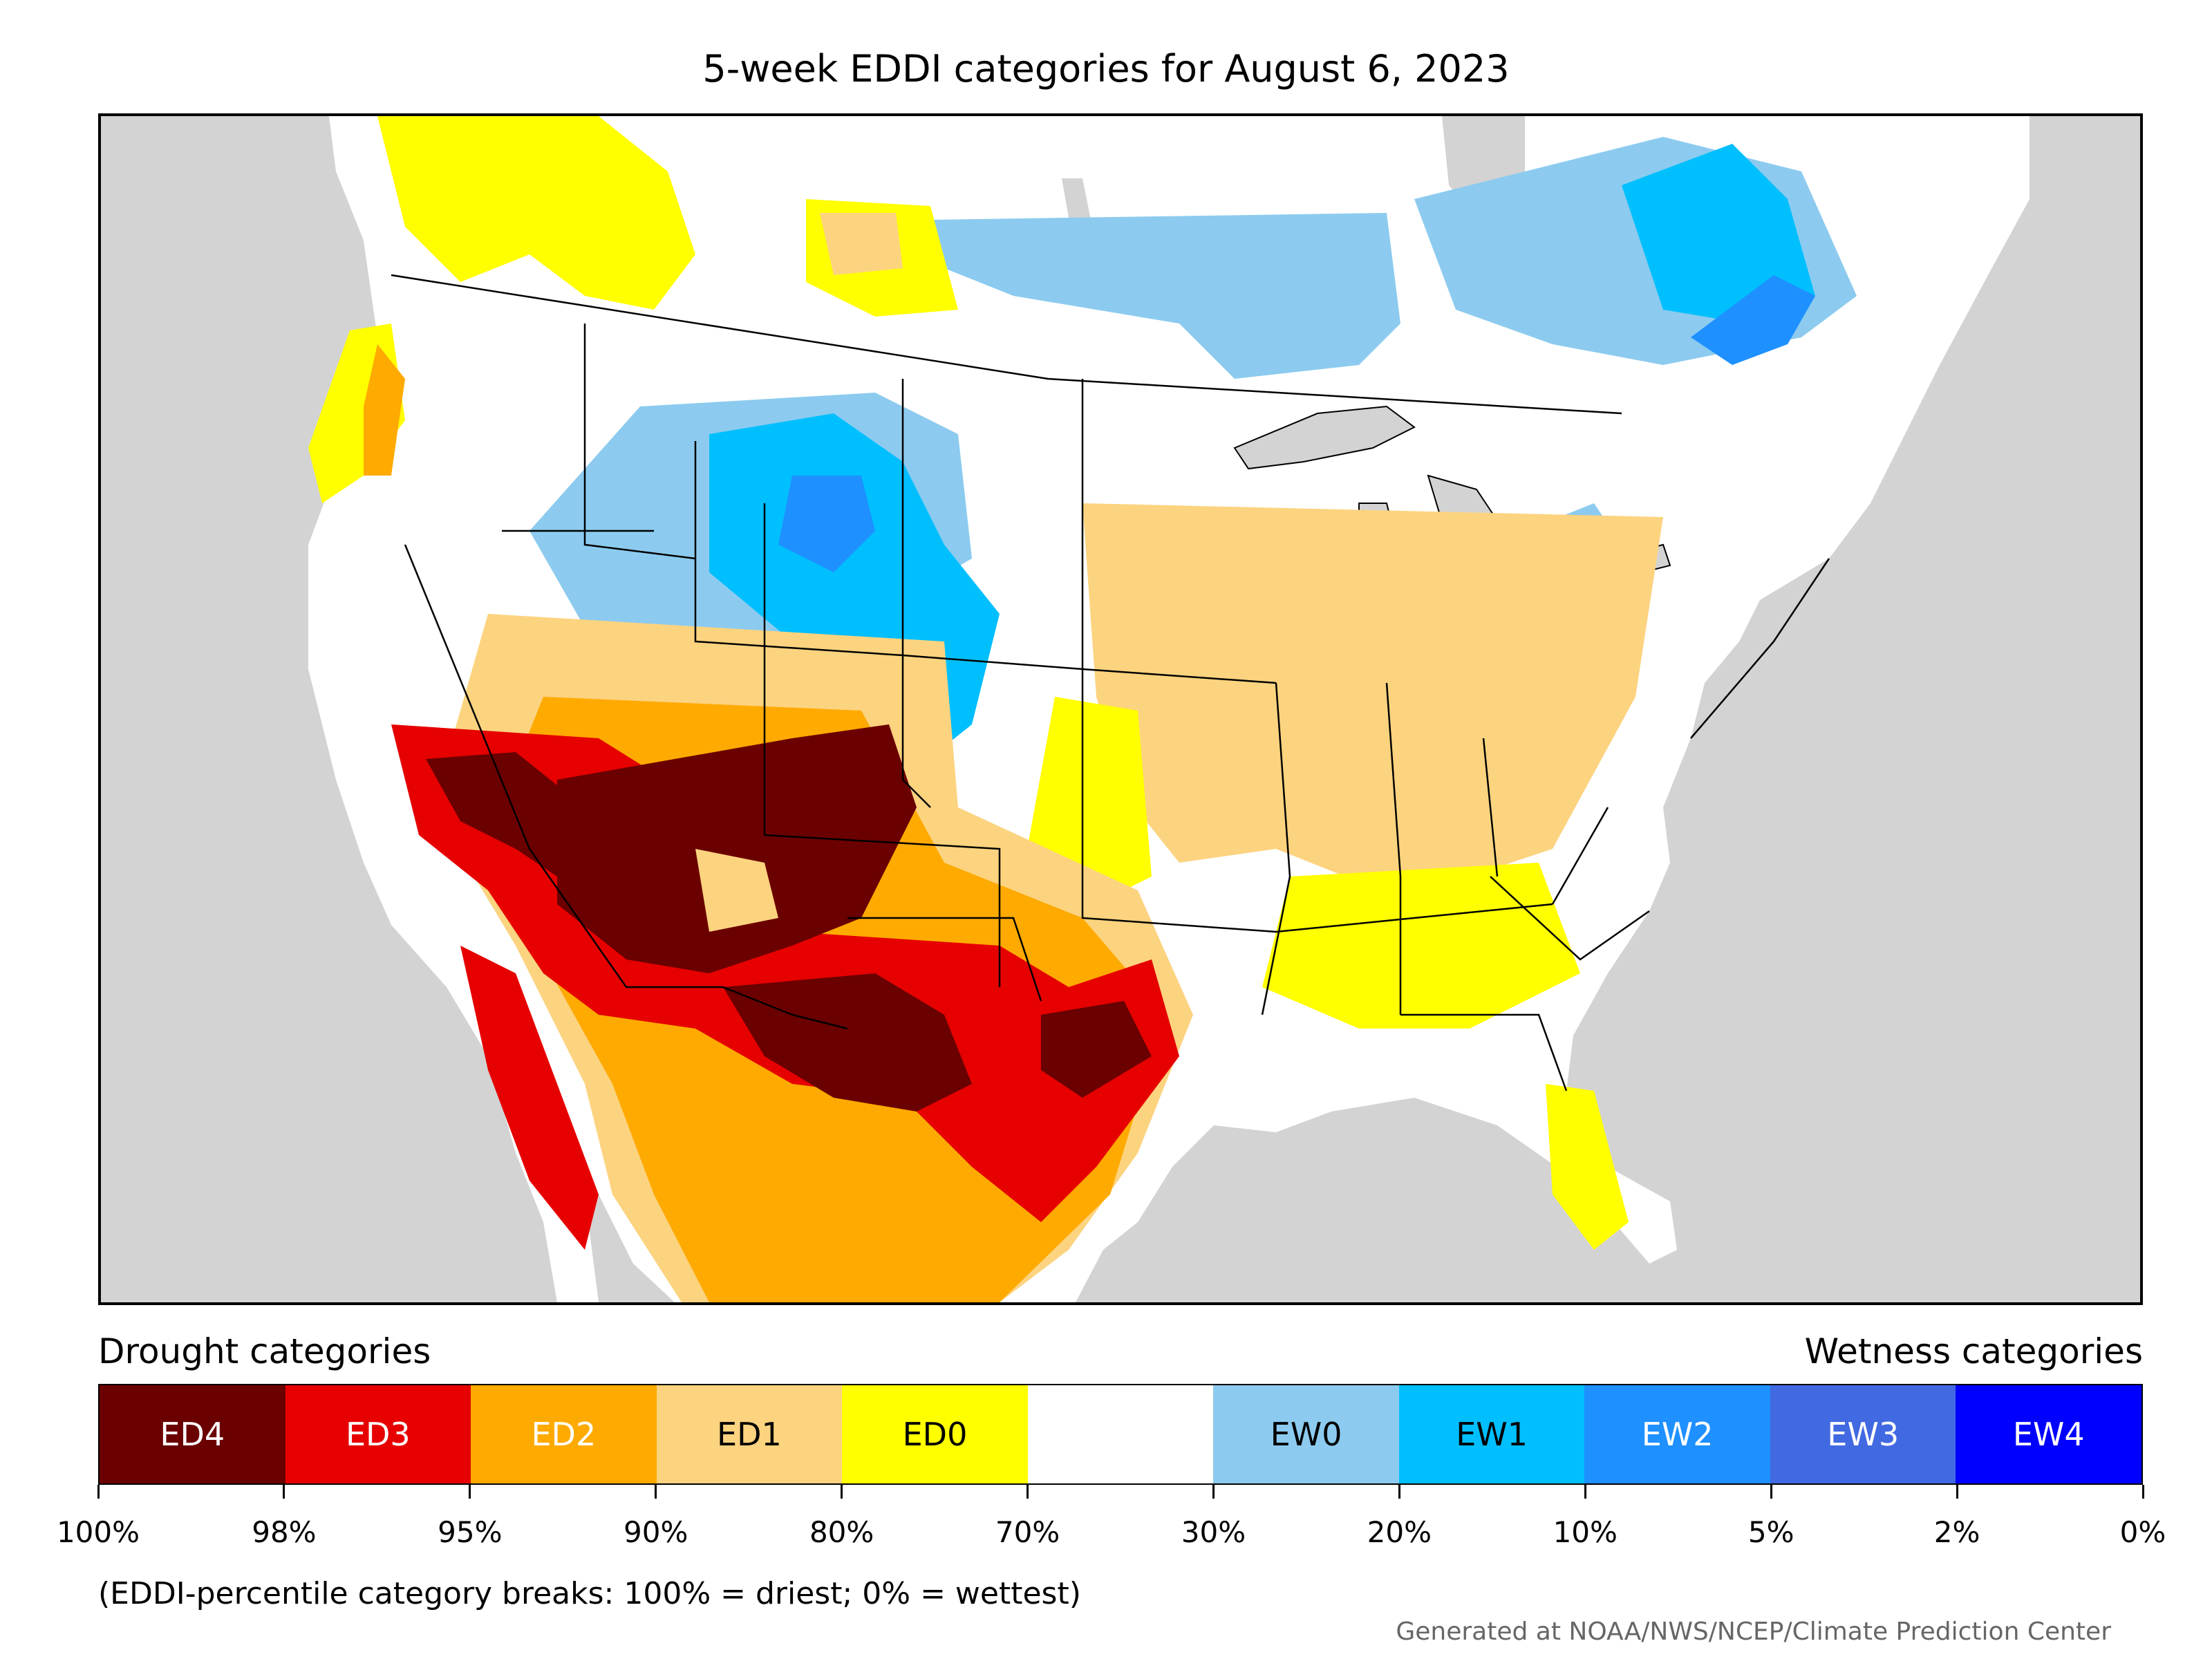  I want to click on colorbar-tick-label: 5%, so click(1770, 1532).